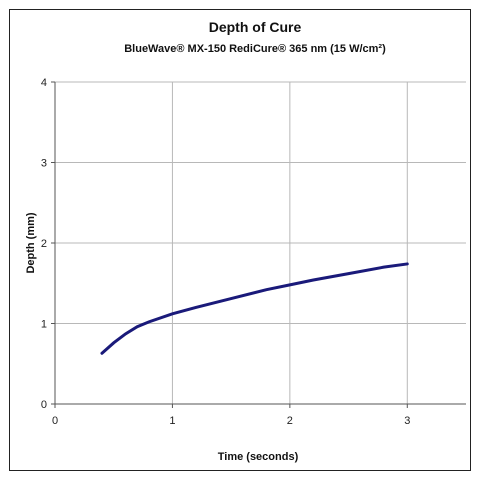 This screenshot has width=481, height=481. Describe the element at coordinates (407, 421) in the screenshot. I see `x-tick-label: 3` at that location.